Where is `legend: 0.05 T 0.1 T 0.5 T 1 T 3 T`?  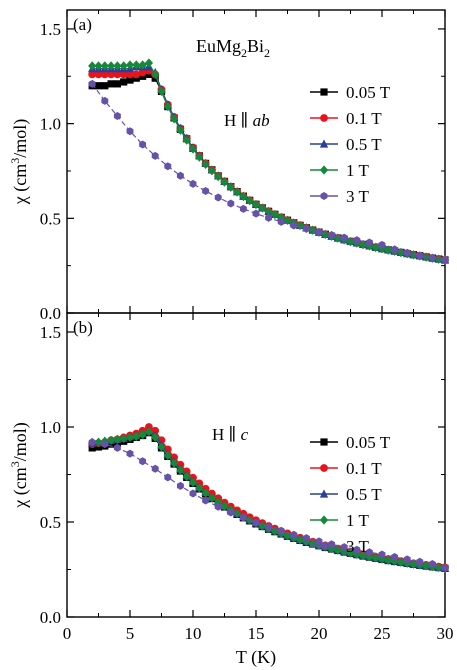
legend: 0.05 T 0.1 T 0.5 T 1 T 3 T is located at coordinates (350, 494).